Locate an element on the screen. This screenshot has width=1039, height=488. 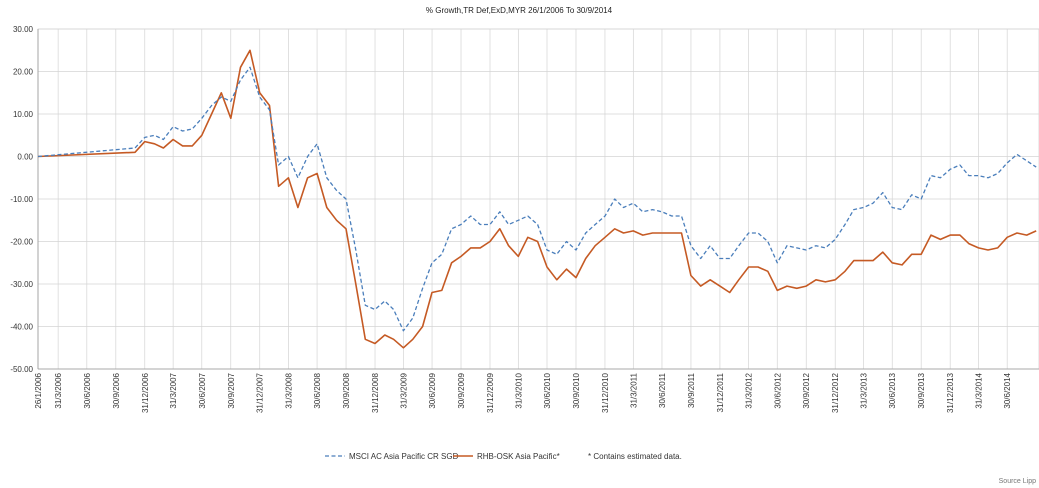
x-tick-label: 31/3/2014 is located at coordinates (979, 390).